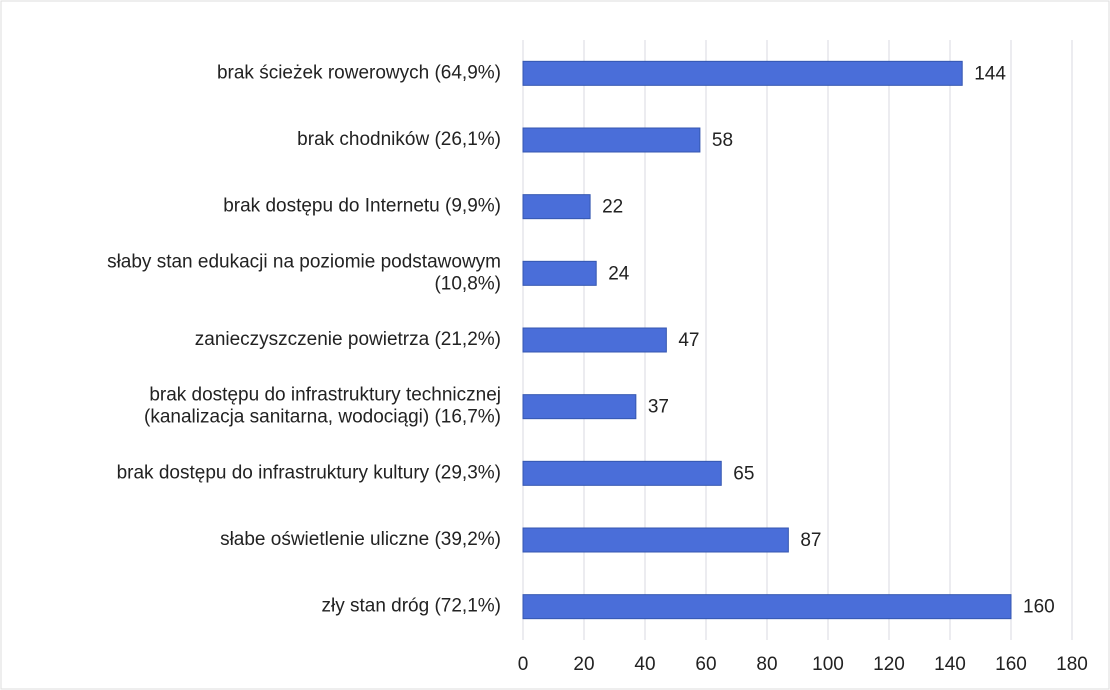 Image resolution: width=1110 pixels, height=690 pixels. Describe the element at coordinates (889, 664) in the screenshot. I see `x-tick-label: 120` at that location.